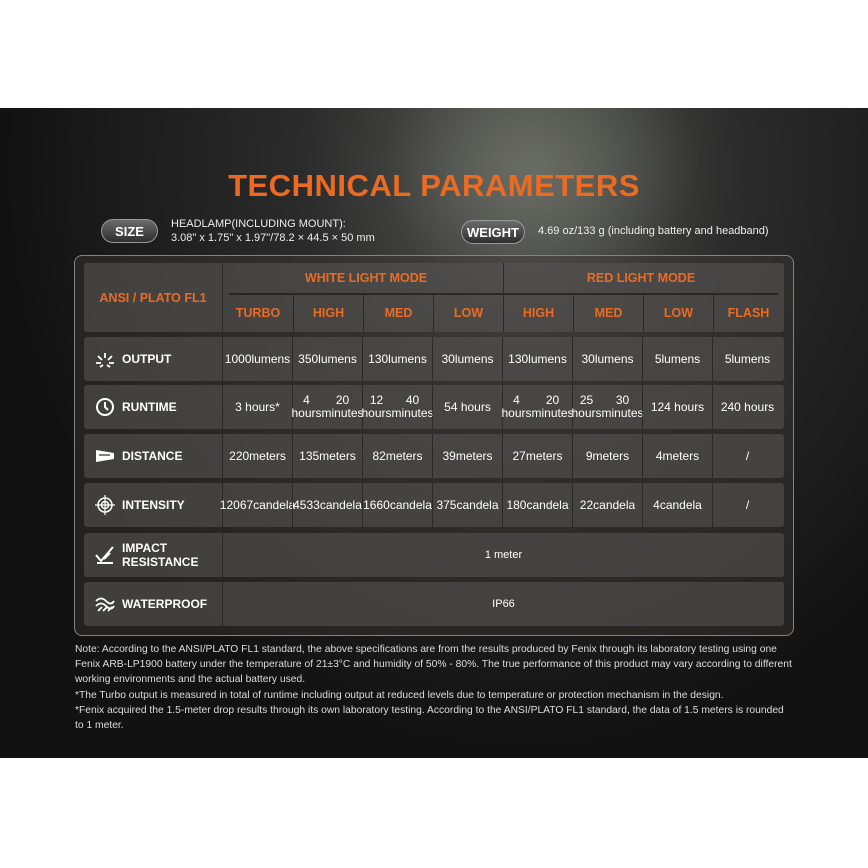  Describe the element at coordinates (467, 505) in the screenshot. I see `table-cell: 375 candela` at that location.